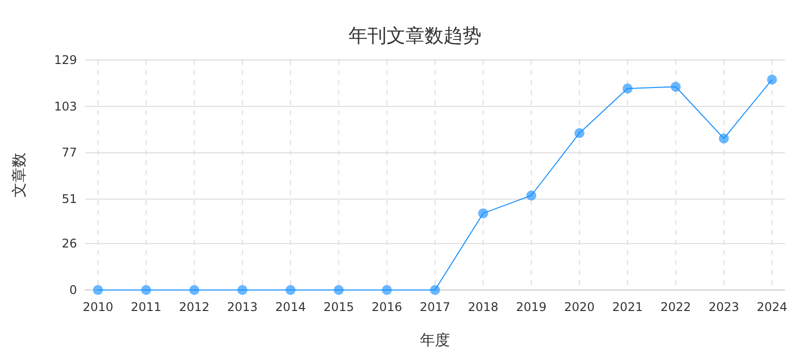  I want to click on x-tick-label: 2013, so click(242, 307).